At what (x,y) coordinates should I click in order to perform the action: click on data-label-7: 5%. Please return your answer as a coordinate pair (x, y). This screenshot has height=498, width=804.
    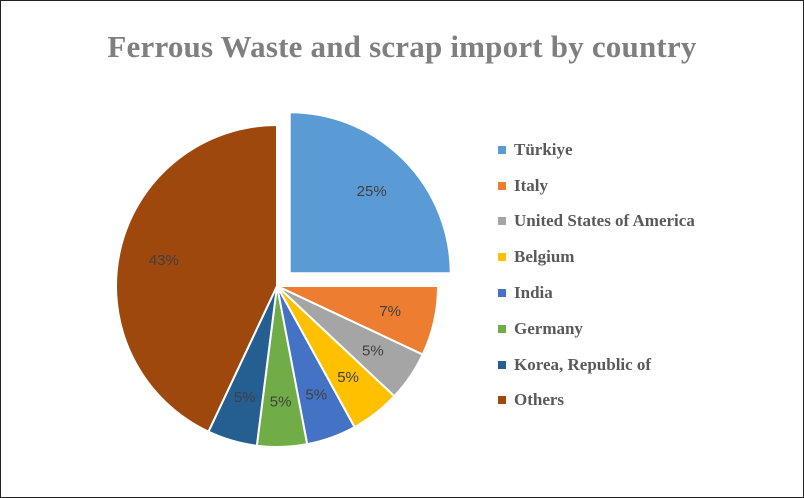
    Looking at the image, I should click on (245, 397).